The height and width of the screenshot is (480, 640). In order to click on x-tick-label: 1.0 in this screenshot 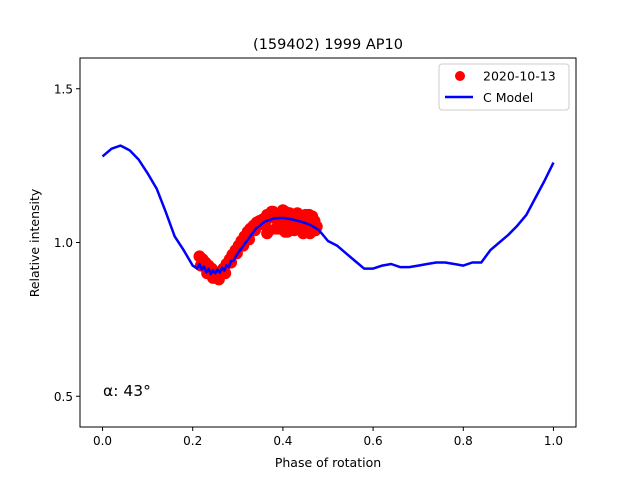, I will do `click(553, 441)`.